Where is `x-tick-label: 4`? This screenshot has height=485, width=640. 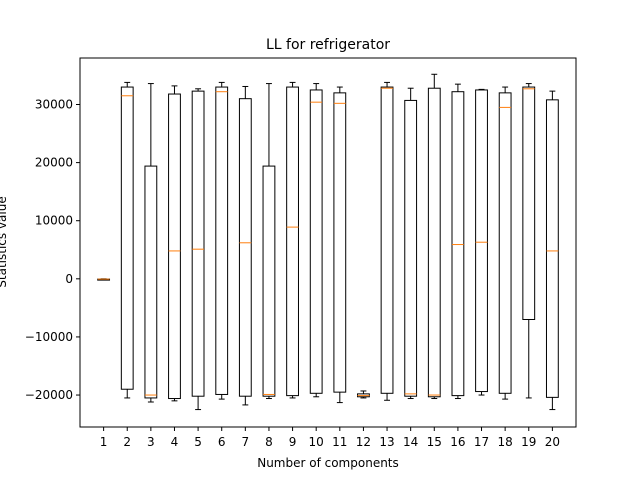 x-tick-label: 4 is located at coordinates (175, 442).